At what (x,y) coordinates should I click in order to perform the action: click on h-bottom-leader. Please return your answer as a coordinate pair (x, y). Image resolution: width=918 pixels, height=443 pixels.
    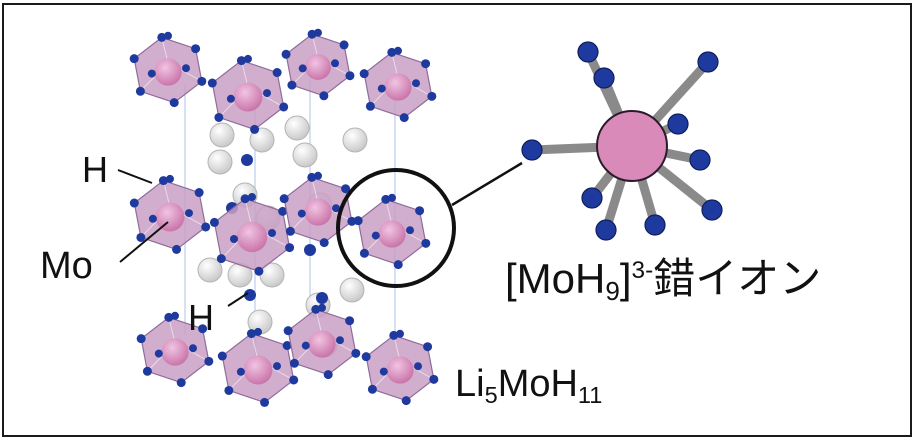
    Looking at the image, I should click on (238, 299).